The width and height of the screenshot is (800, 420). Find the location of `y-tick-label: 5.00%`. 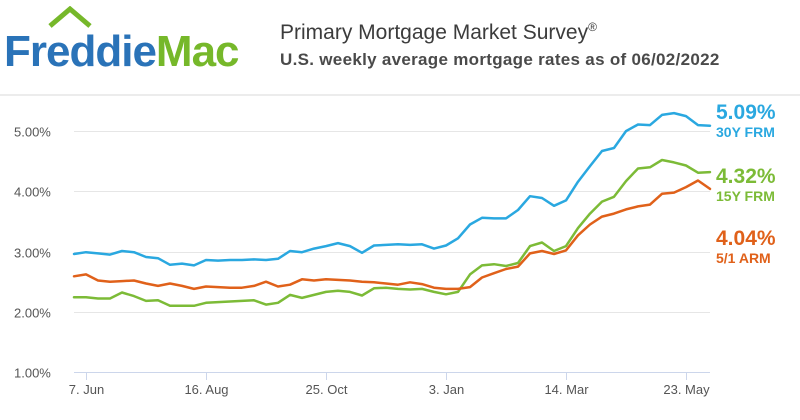

y-tick-label: 5.00% is located at coordinates (32, 132).